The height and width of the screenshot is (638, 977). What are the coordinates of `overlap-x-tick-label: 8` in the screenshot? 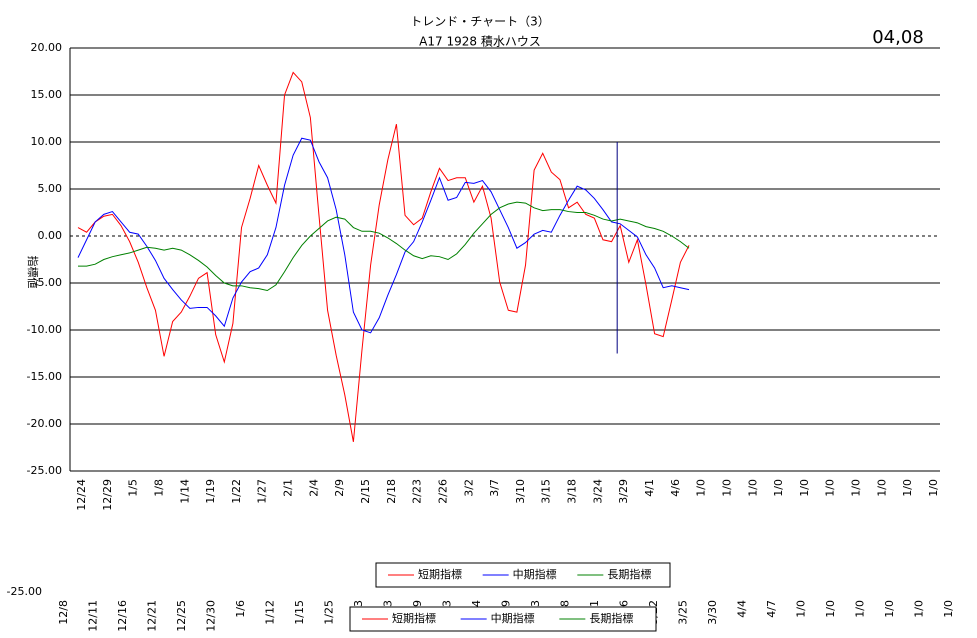 It's located at (565, 603).